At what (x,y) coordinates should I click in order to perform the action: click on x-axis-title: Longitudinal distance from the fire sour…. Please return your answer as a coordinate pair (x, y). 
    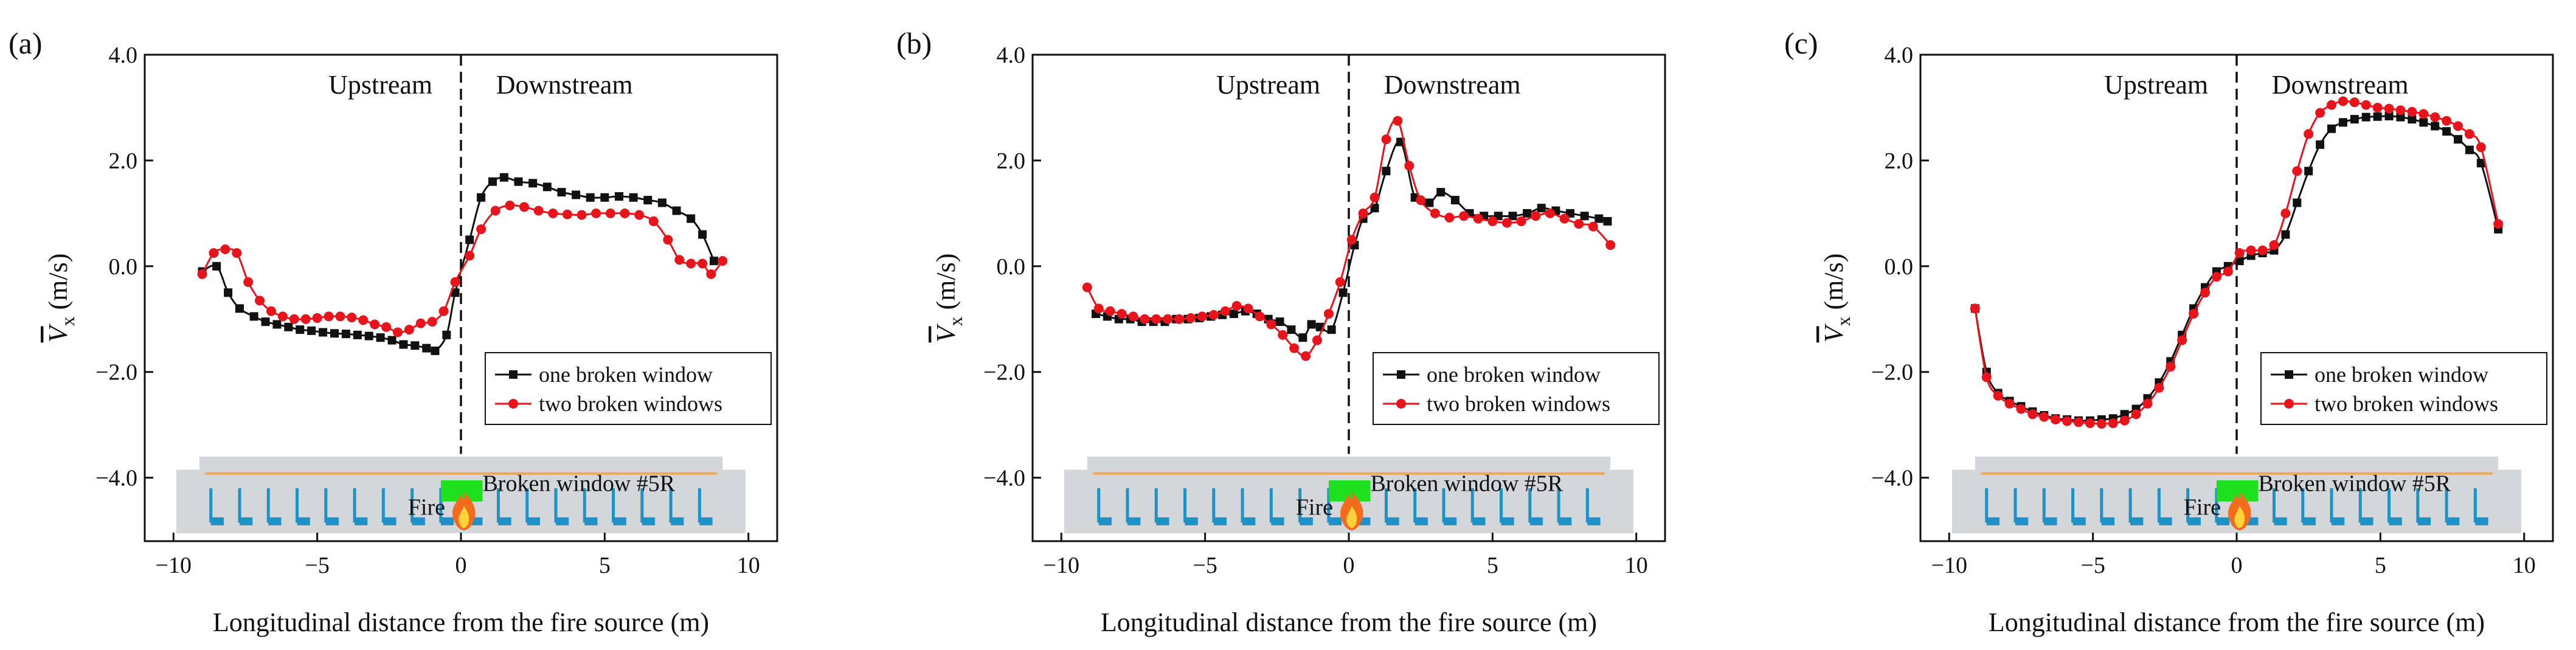
    Looking at the image, I should click on (2237, 622).